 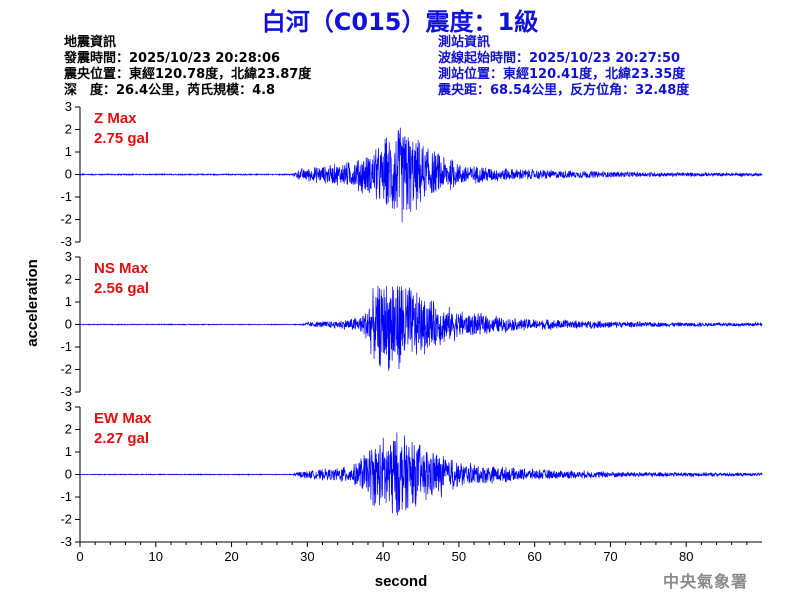 I want to click on x-tick-label: 0, so click(x=79, y=556).